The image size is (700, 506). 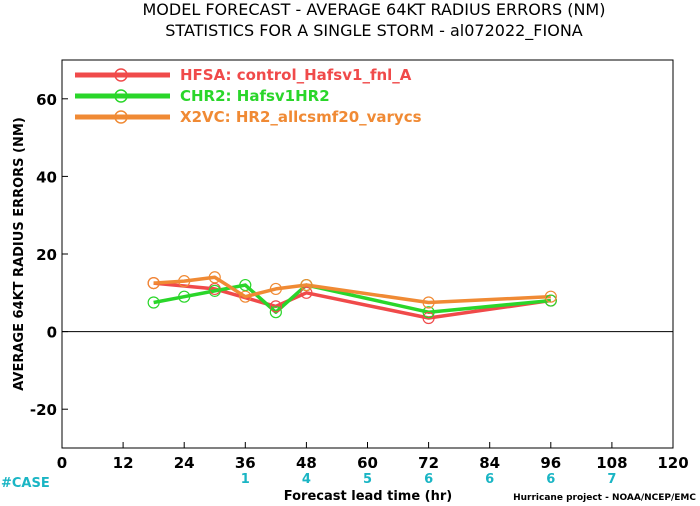 I want to click on legend-label-1: CHR2: Hafsv1HR2, so click(x=255, y=96).